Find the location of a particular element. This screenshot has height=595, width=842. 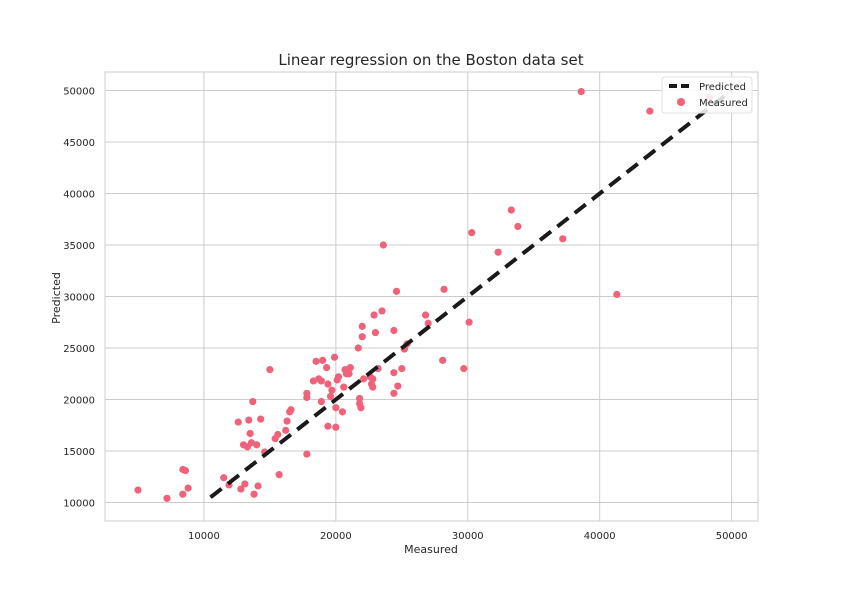

x-axis-label: Measured is located at coordinates (431, 549).